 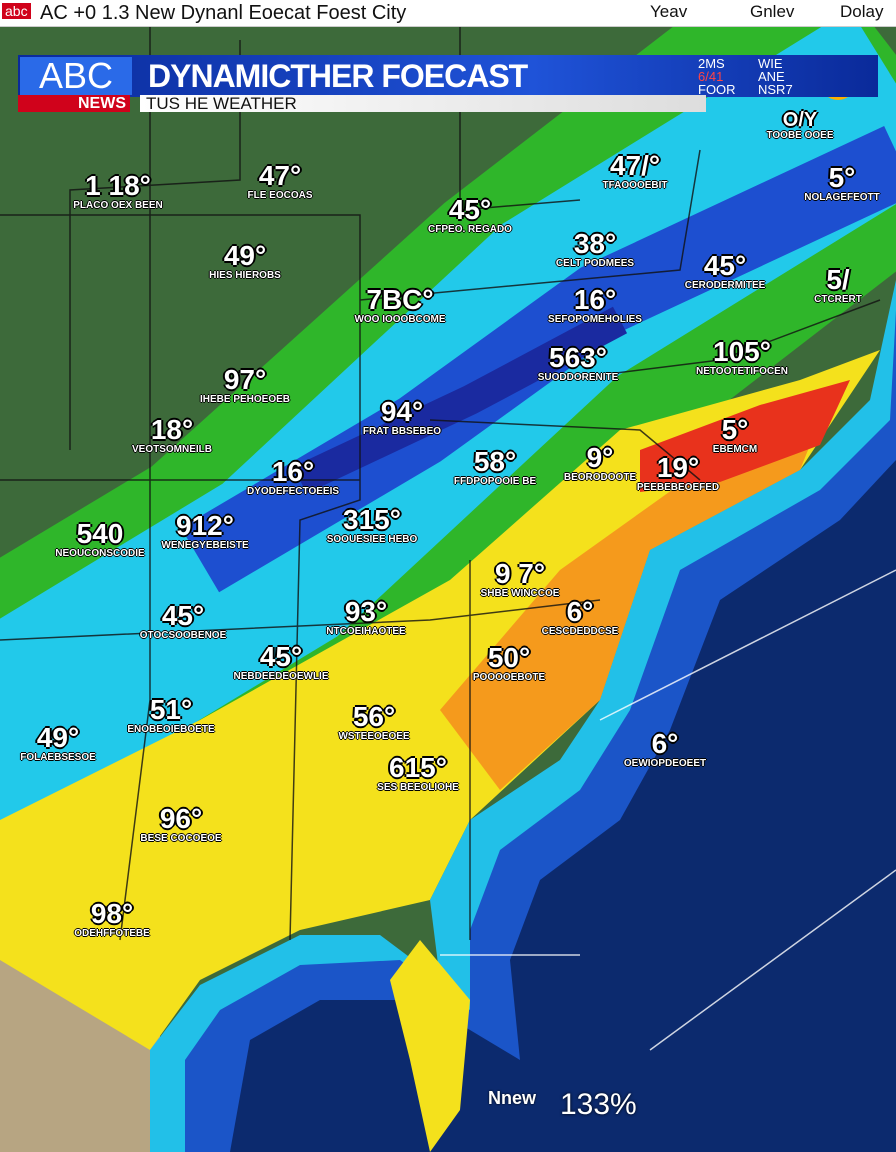 I want to click on city-name: SEFOPOMEHOLIES, so click(x=595, y=319).